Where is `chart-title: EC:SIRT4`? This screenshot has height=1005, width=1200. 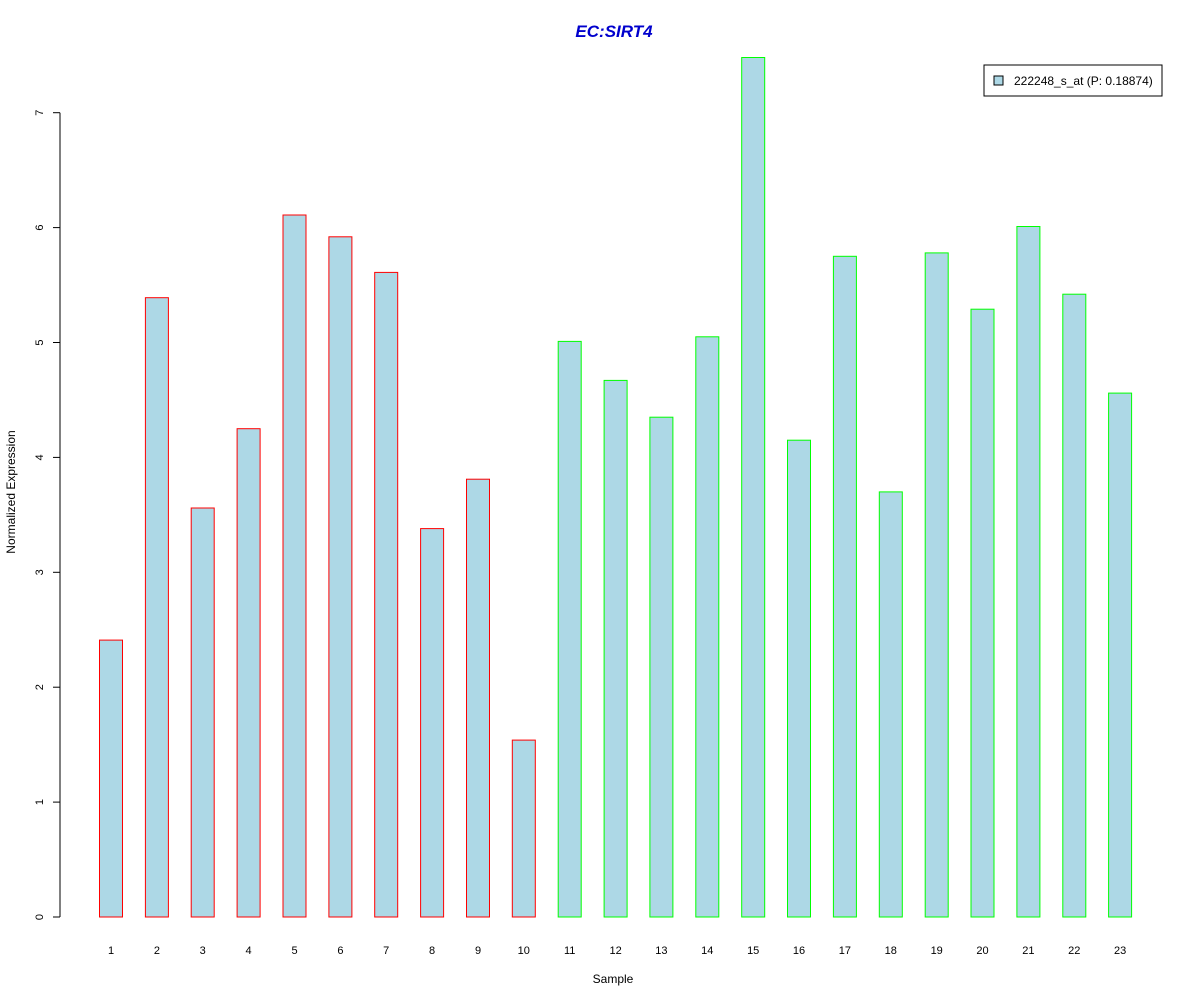
chart-title: EC:SIRT4 is located at coordinates (614, 31).